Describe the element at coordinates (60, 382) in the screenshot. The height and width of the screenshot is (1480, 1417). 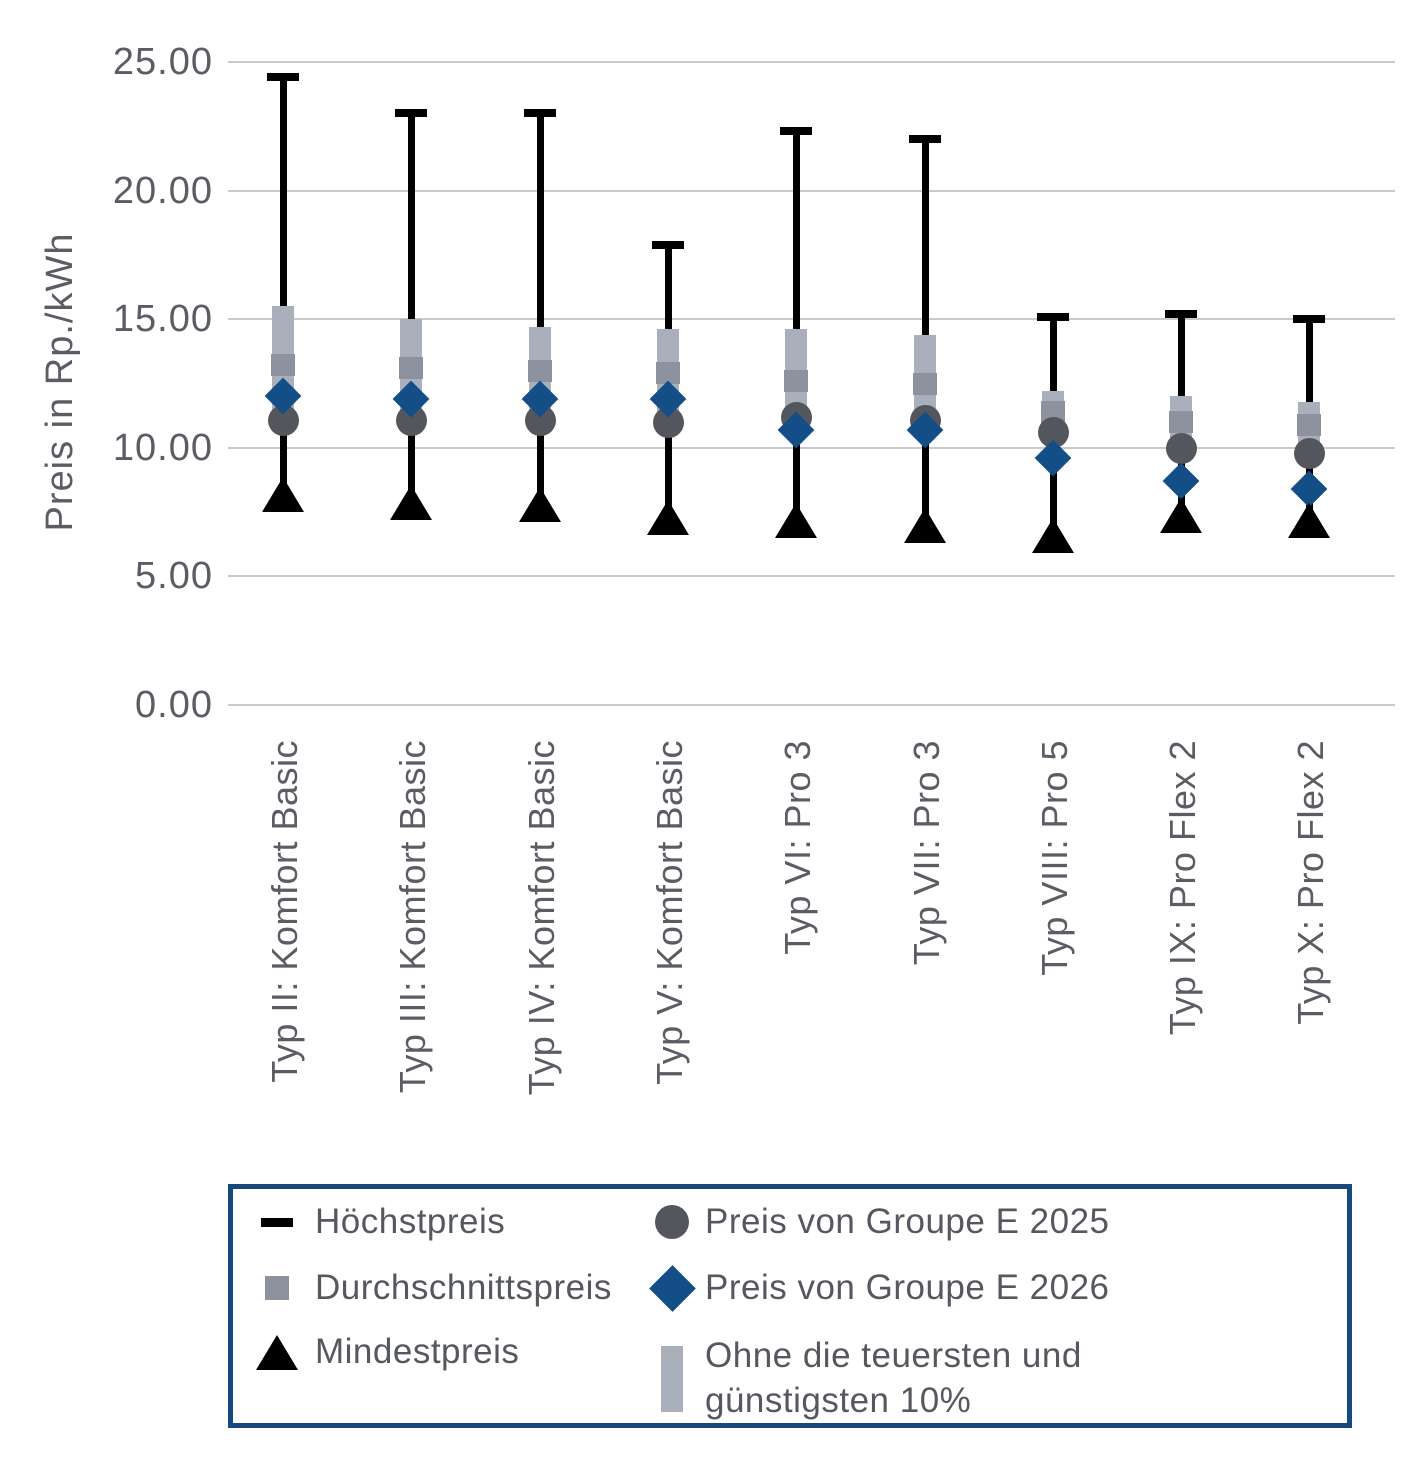
I see `y-axis-title: Preis in Rp./kWh` at that location.